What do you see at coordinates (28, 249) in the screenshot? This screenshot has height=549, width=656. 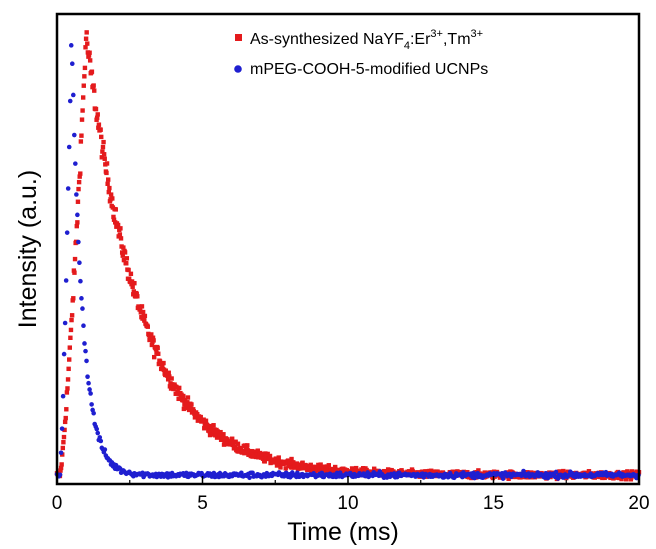 I see `y-axis-label: Intensity (a.u.)` at bounding box center [28, 249].